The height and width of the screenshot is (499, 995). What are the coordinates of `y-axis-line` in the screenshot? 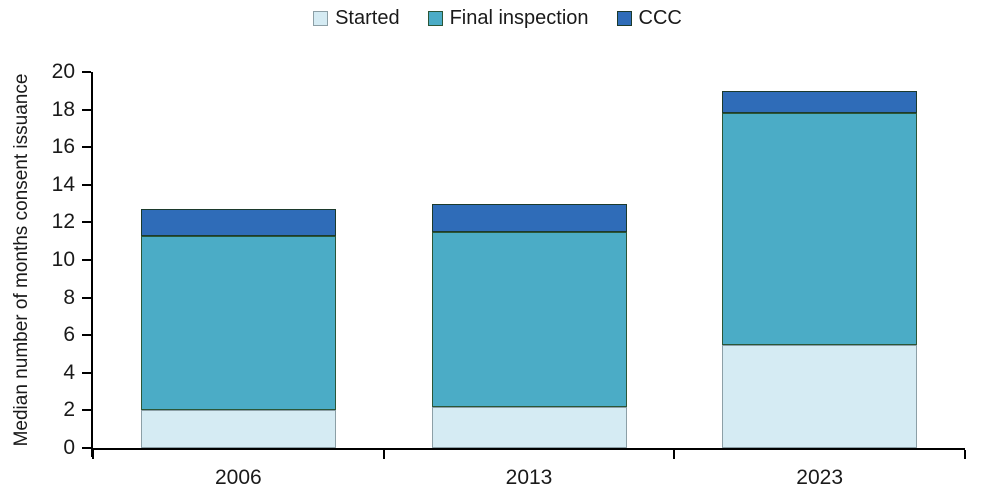 It's located at (92, 264).